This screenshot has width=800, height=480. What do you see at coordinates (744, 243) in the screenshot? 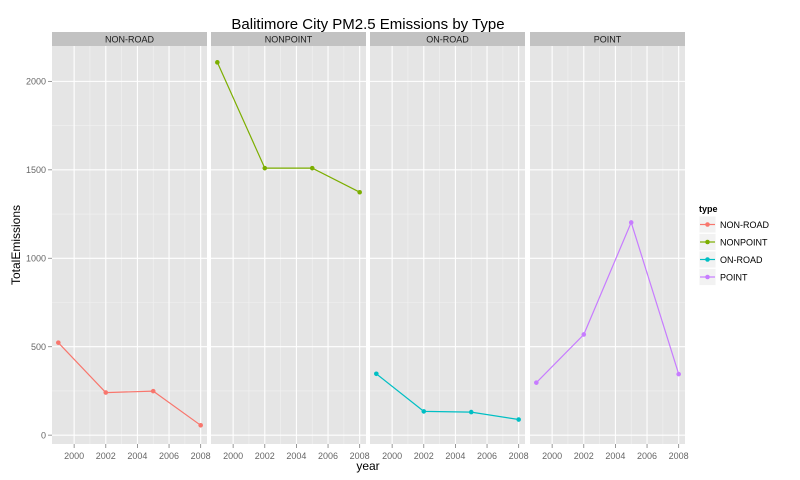
I see `legend-label: NONPOINT` at bounding box center [744, 243].